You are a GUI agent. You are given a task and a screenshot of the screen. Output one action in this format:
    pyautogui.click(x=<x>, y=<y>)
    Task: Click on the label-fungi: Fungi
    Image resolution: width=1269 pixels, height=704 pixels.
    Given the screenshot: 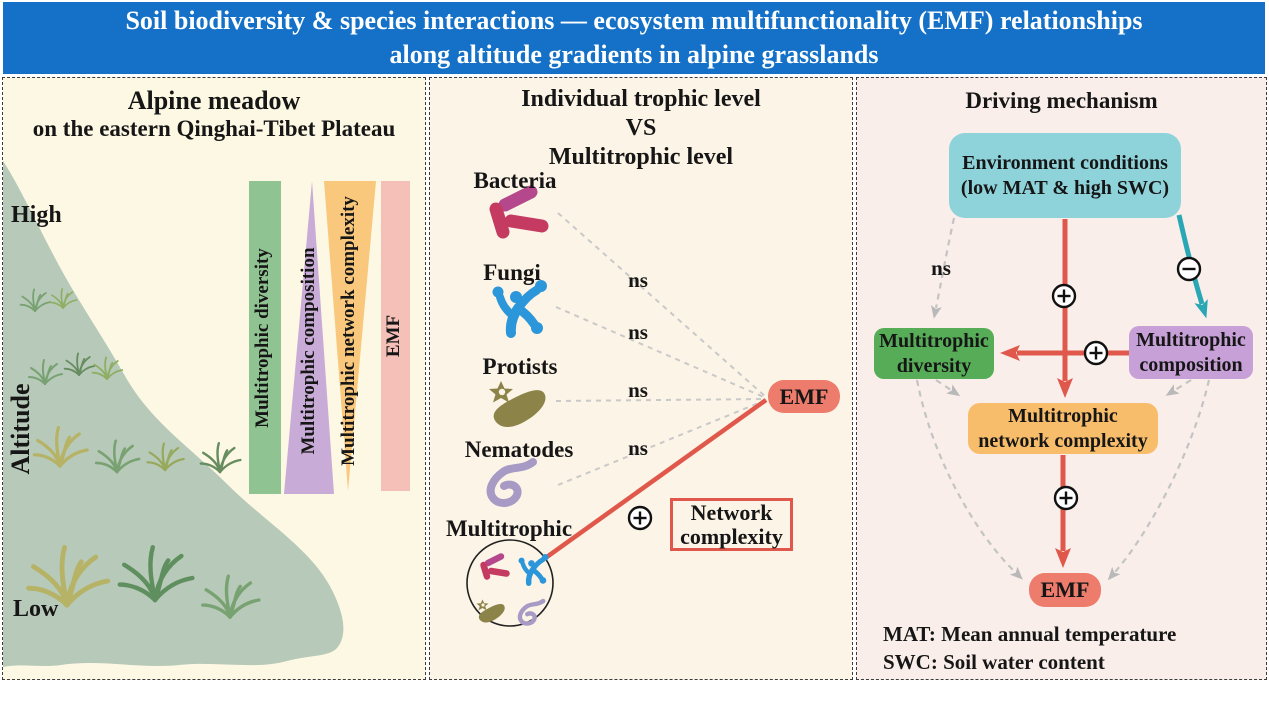 What is the action you would take?
    pyautogui.click(x=512, y=272)
    